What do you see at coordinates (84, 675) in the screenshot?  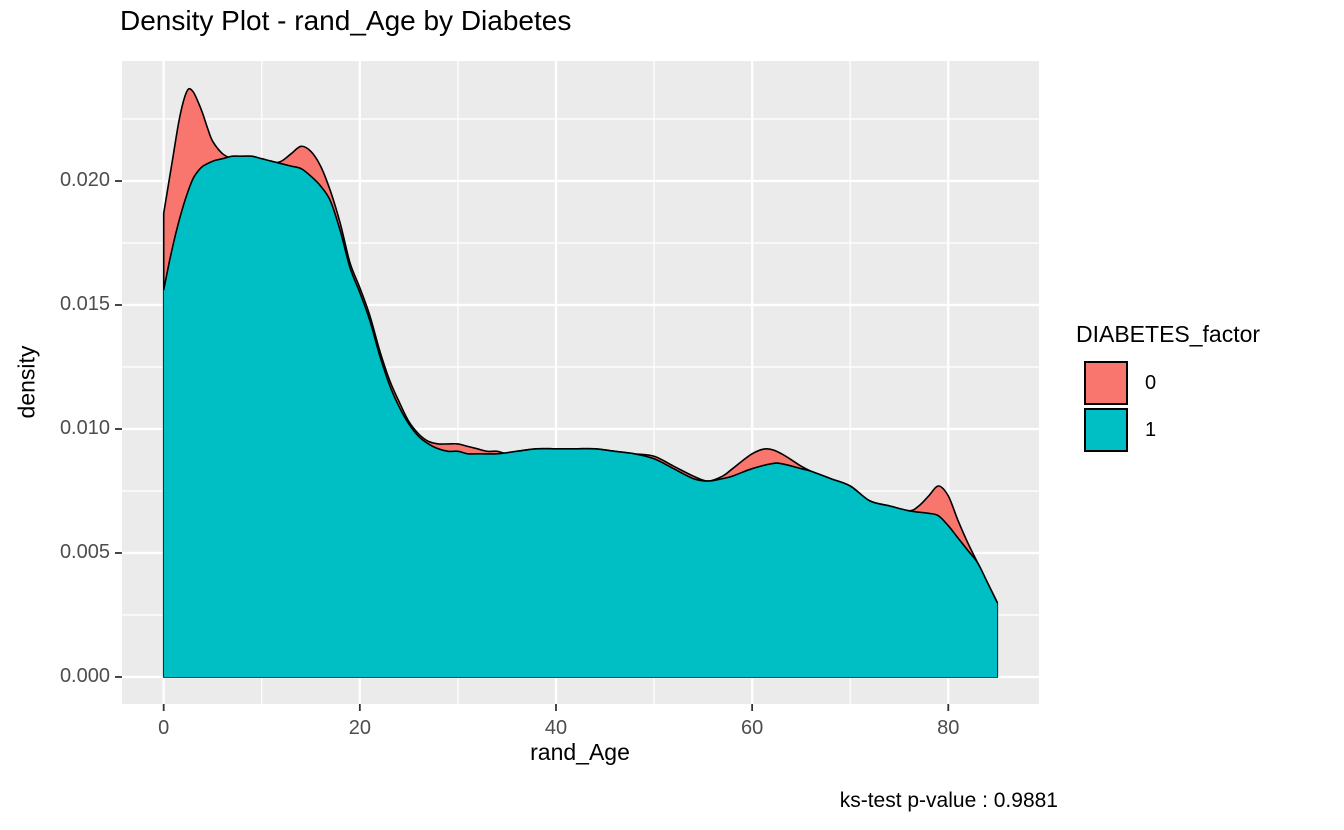 I see `y-tick-label: 0.000` at bounding box center [84, 675].